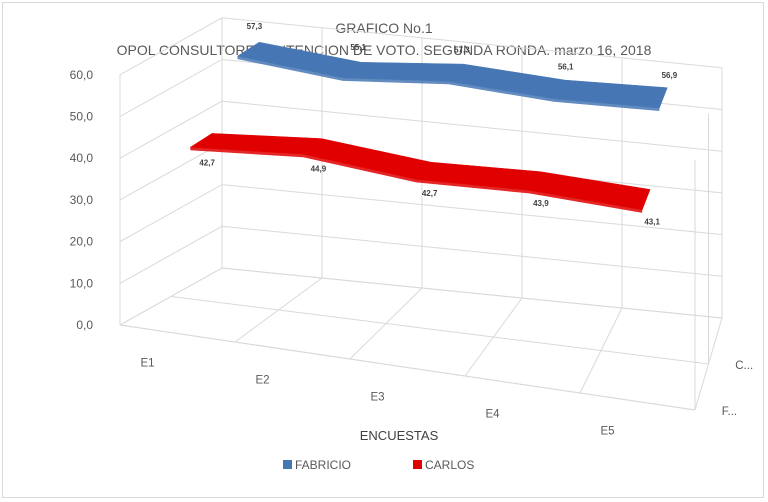  What do you see at coordinates (607, 432) in the screenshot?
I see `x-tick-label: E5` at bounding box center [607, 432].